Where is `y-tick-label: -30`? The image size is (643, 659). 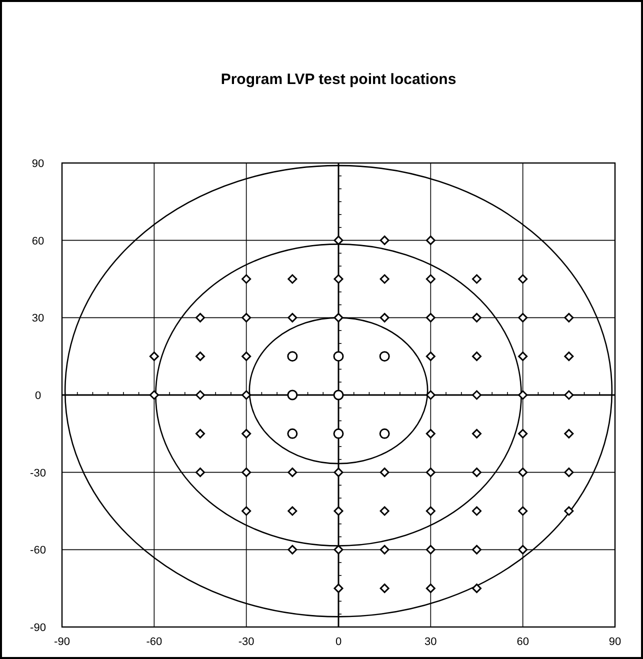
y-tick-label: -30 is located at coordinates (38, 473).